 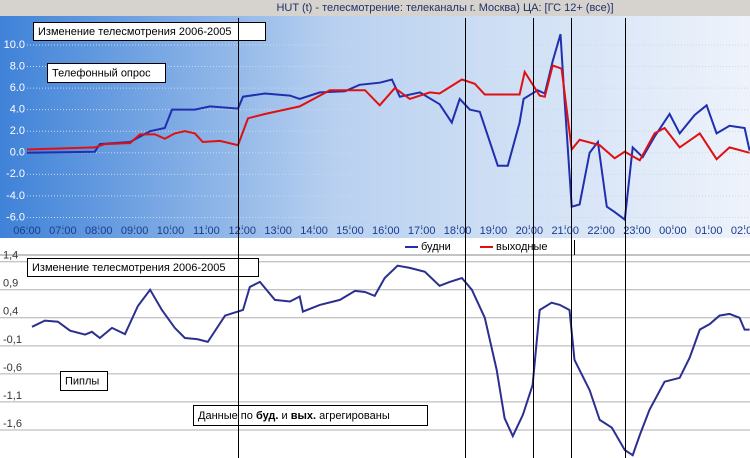 I want to click on x-tick-label: 19:00, so click(x=494, y=231).